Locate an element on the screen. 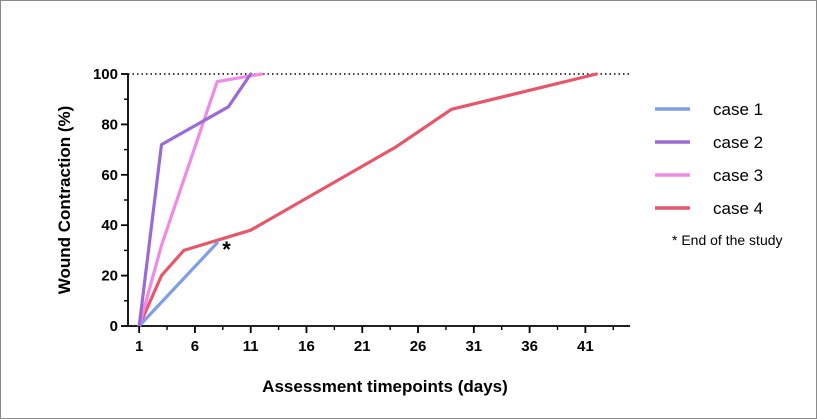  y-tick-label: 20 is located at coordinates (109, 276).